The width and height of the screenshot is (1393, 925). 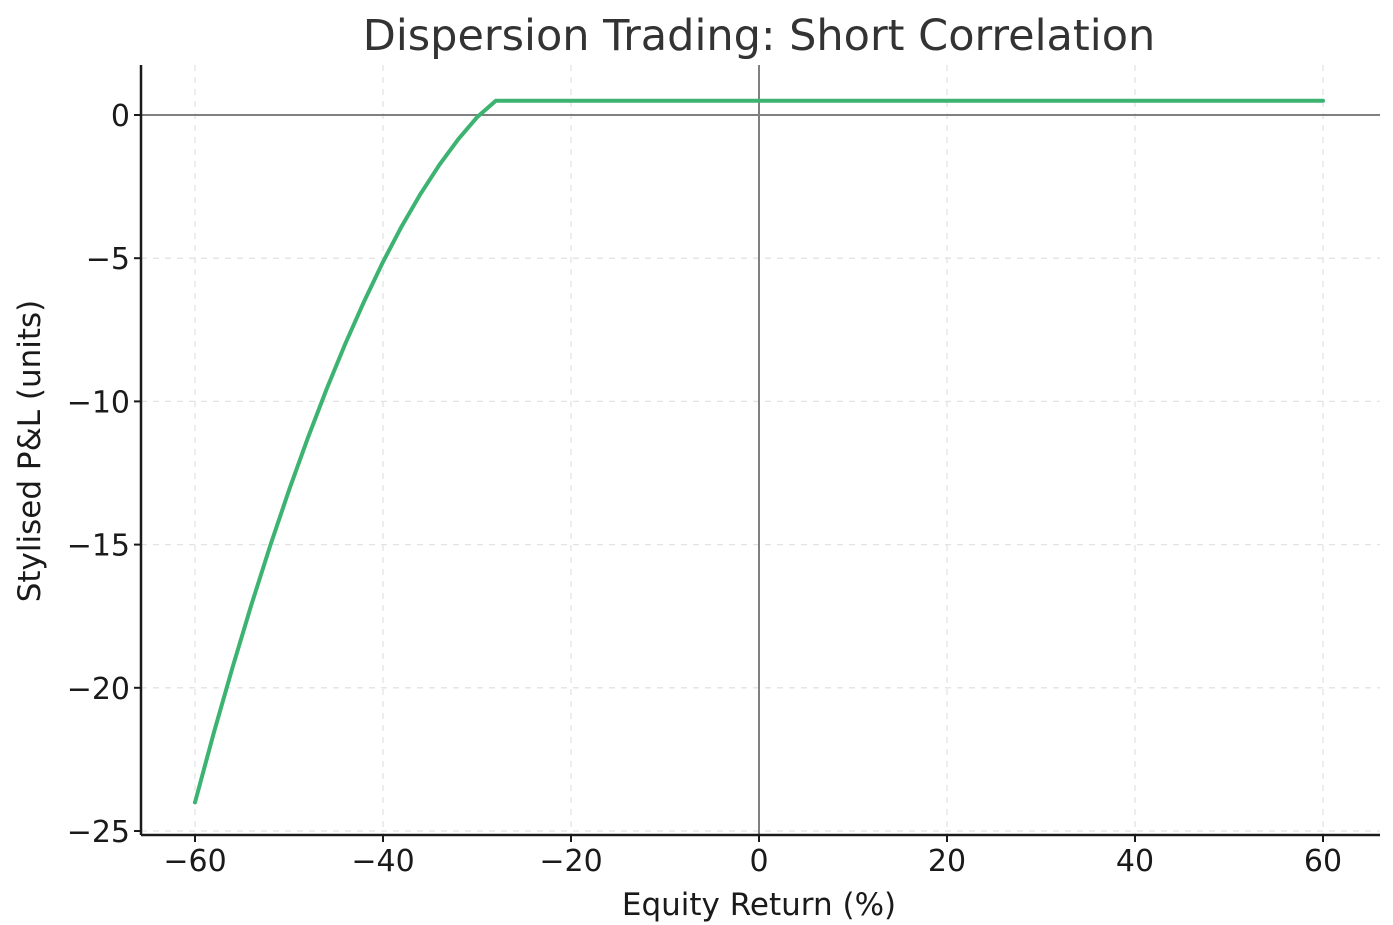 I want to click on x-tick-label: 0, so click(x=758, y=861).